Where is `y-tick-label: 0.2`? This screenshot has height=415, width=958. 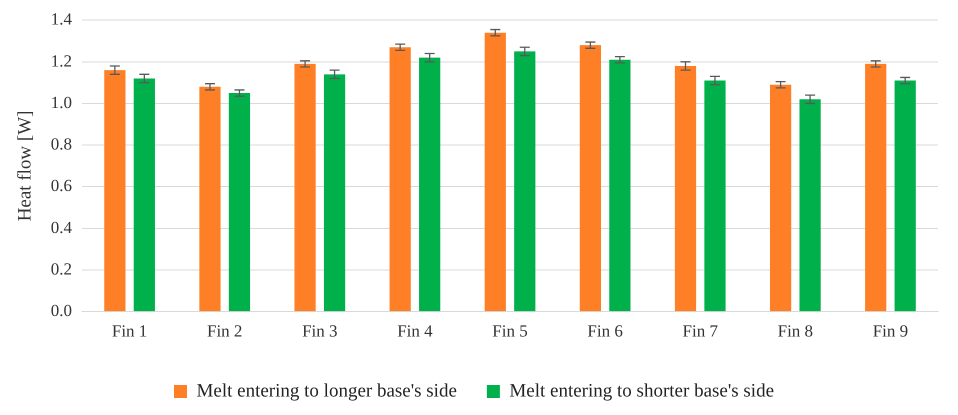 y-tick-label: 0.2 is located at coordinates (61, 268).